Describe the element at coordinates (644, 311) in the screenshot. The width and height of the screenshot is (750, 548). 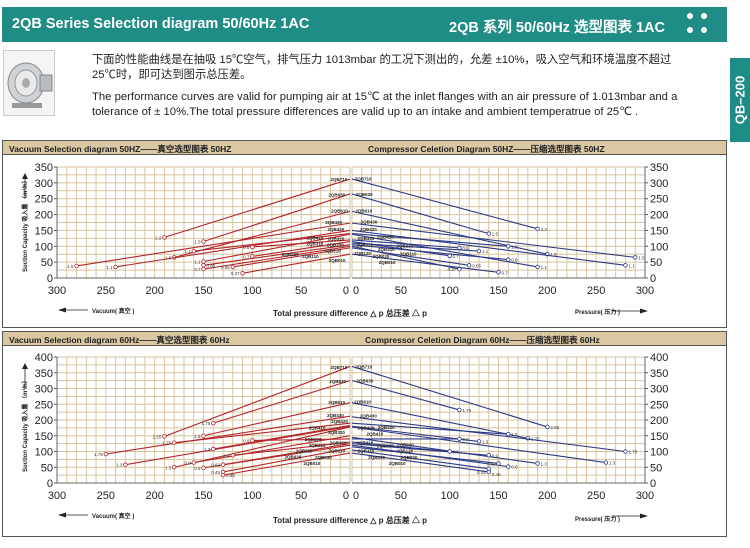
I see `arrow-right-icon` at that location.